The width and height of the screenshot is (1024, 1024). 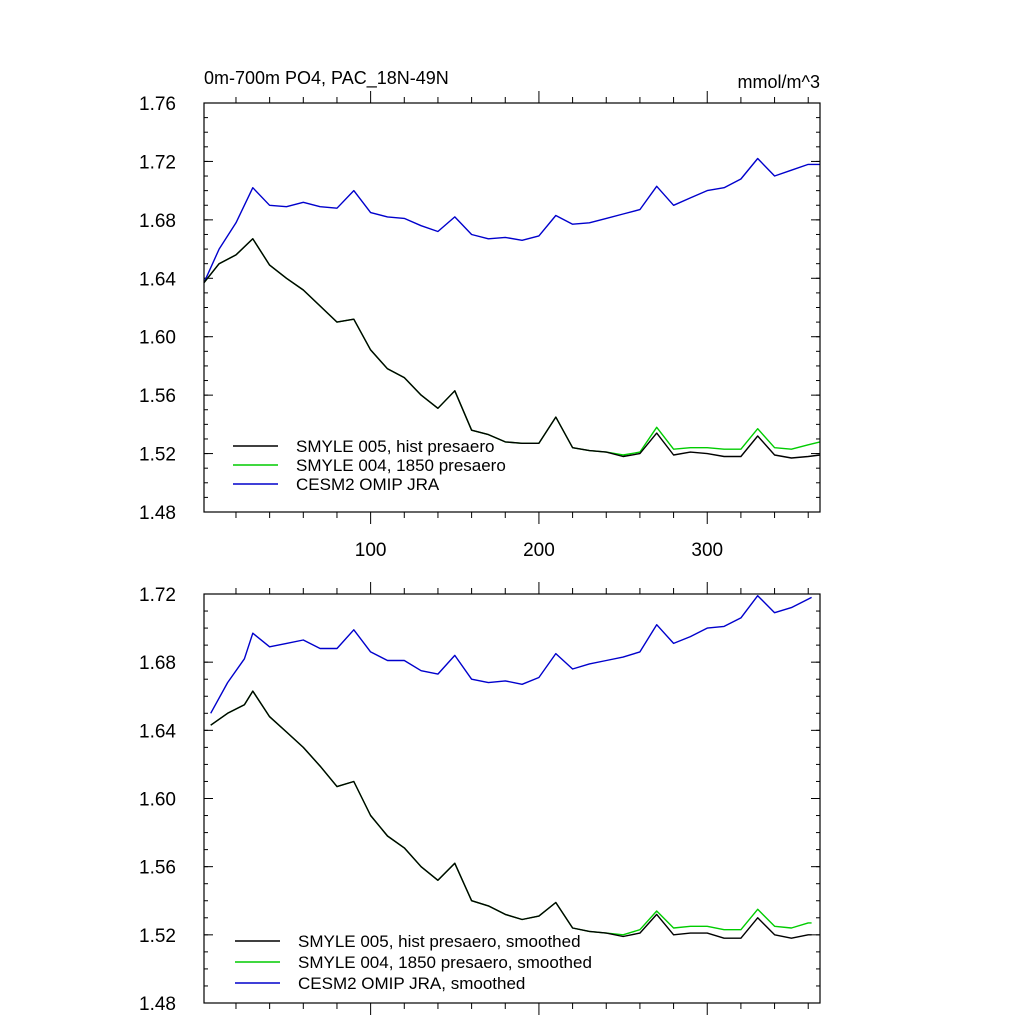 I want to click on top-chart-title: 0m-700m PO4, PAC_18N-49N, so click(x=326, y=78).